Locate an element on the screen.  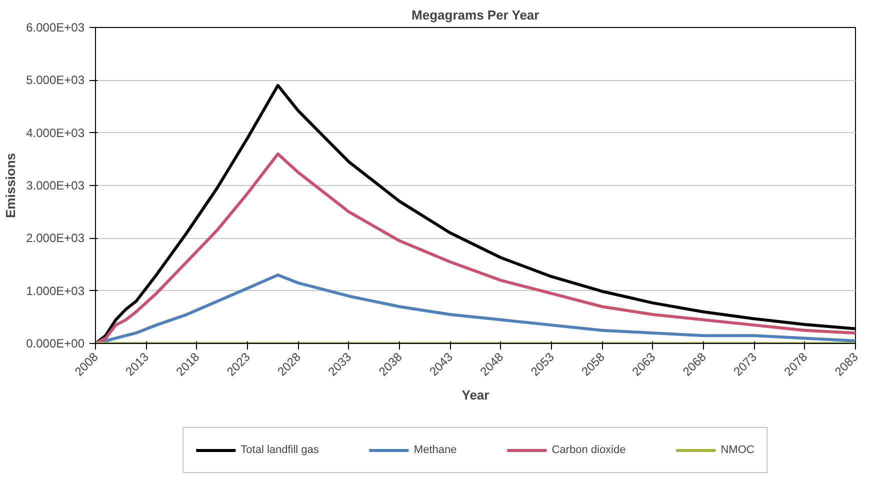
legend-label: Methane is located at coordinates (435, 450).